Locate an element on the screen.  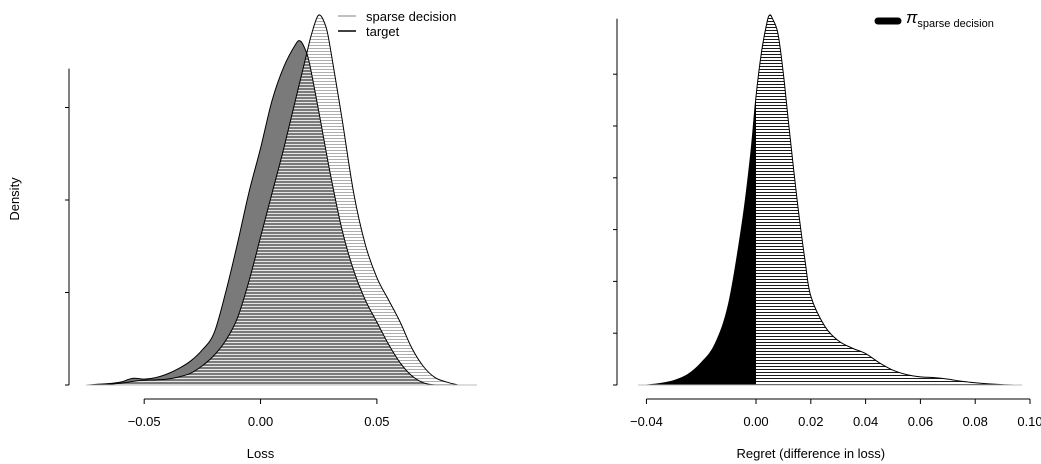
legend-label-pi-sparse-decision: πsparse decision is located at coordinates (950, 19).